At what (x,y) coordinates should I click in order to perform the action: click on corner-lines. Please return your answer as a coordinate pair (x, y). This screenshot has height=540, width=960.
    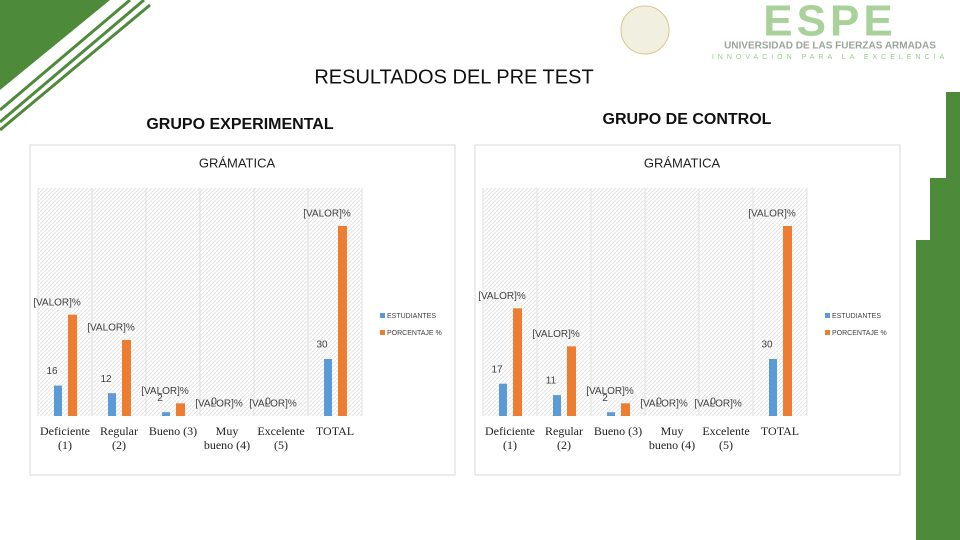
    Looking at the image, I should click on (75, 66).